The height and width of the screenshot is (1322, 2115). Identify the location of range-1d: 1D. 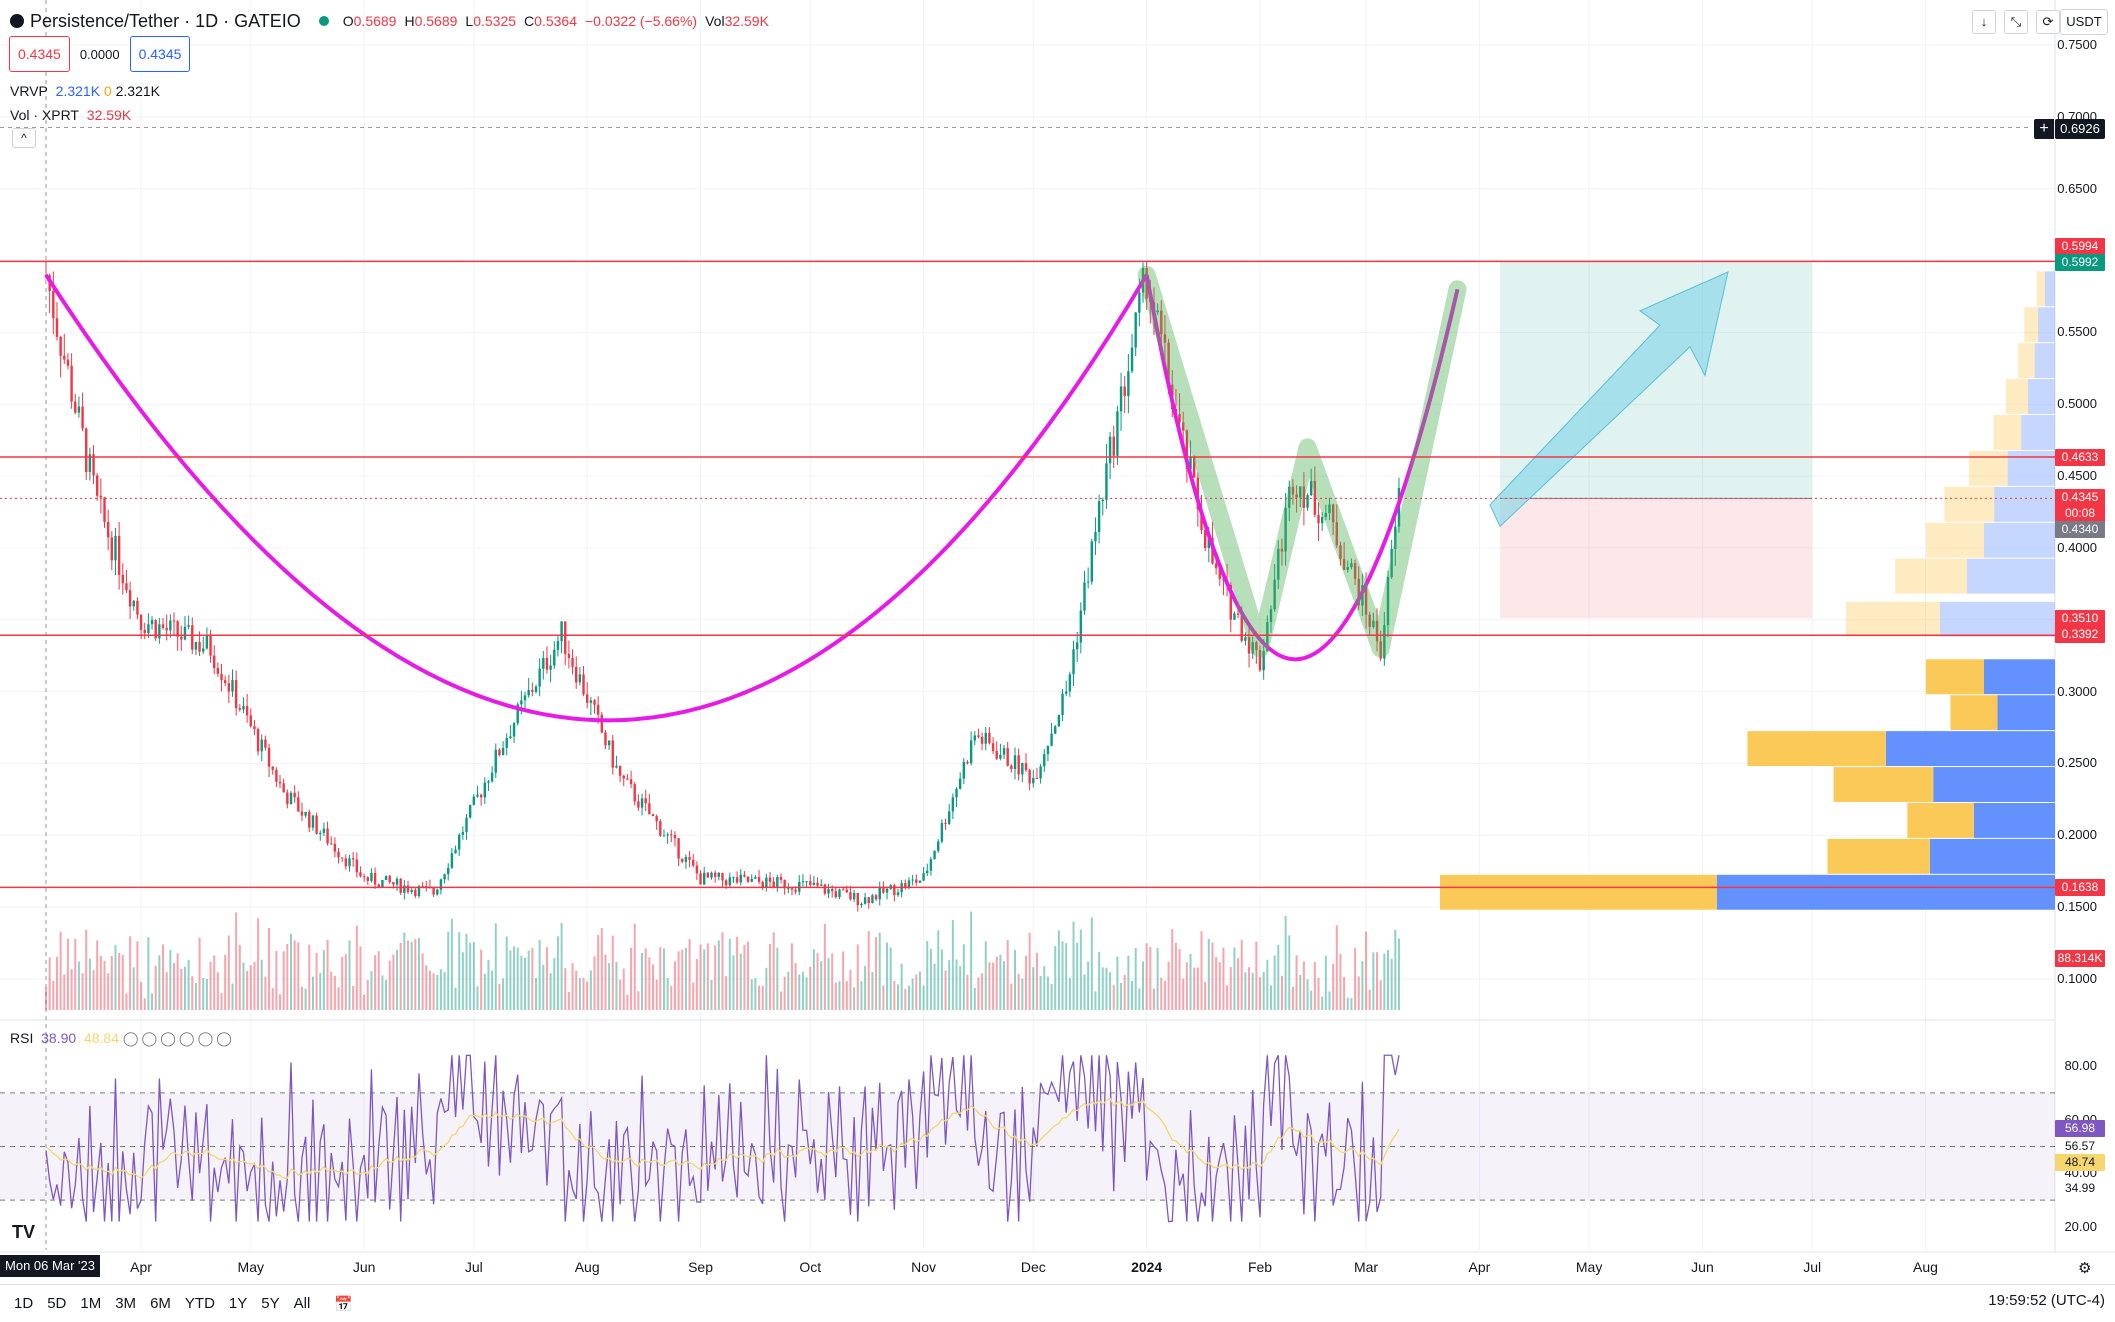
(24, 1303).